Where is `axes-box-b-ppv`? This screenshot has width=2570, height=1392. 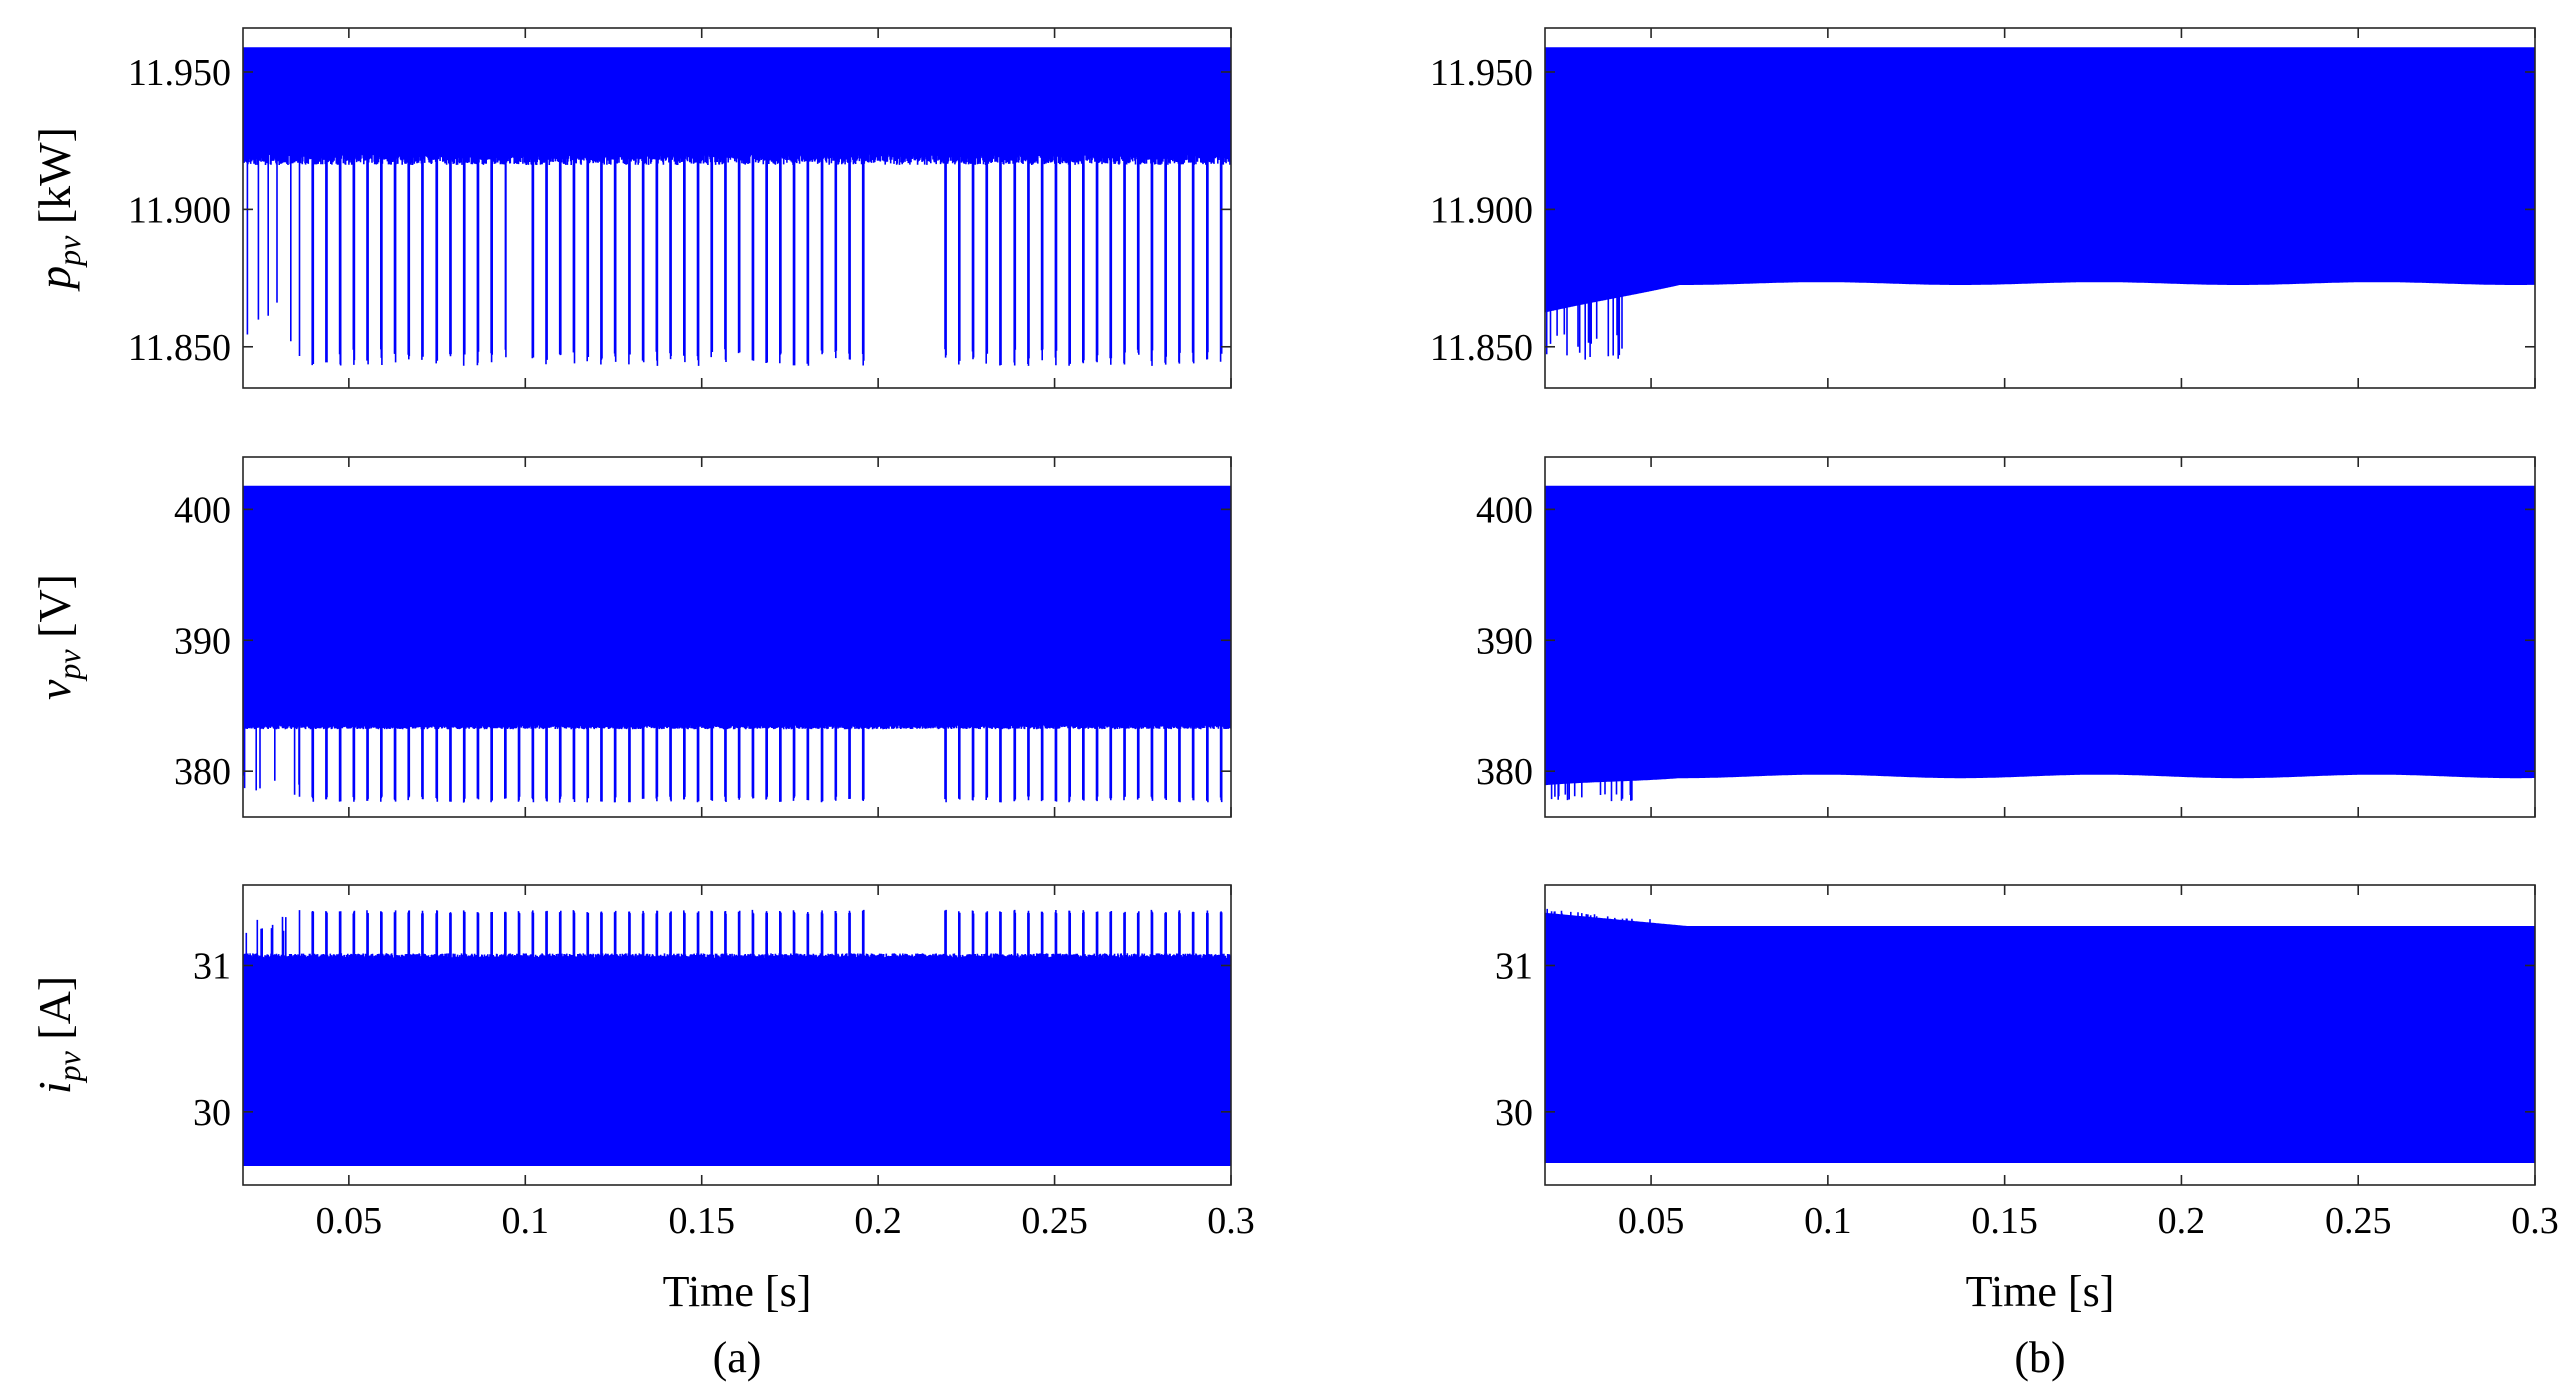
axes-box-b-ppv is located at coordinates (2040, 208).